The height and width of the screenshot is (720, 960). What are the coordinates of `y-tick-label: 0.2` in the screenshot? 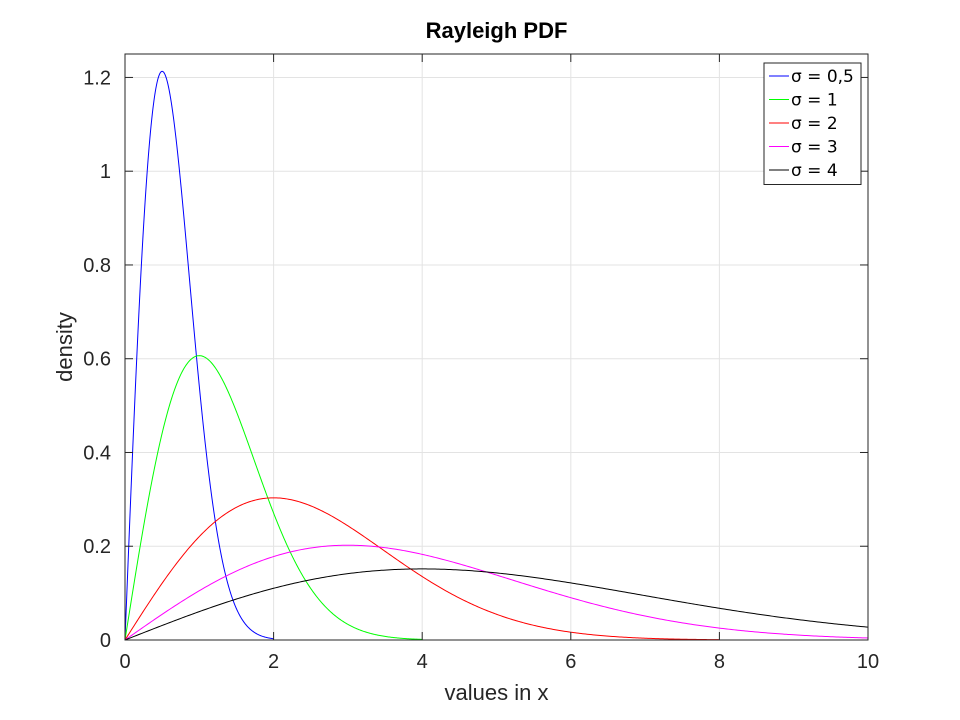 It's located at (97, 547).